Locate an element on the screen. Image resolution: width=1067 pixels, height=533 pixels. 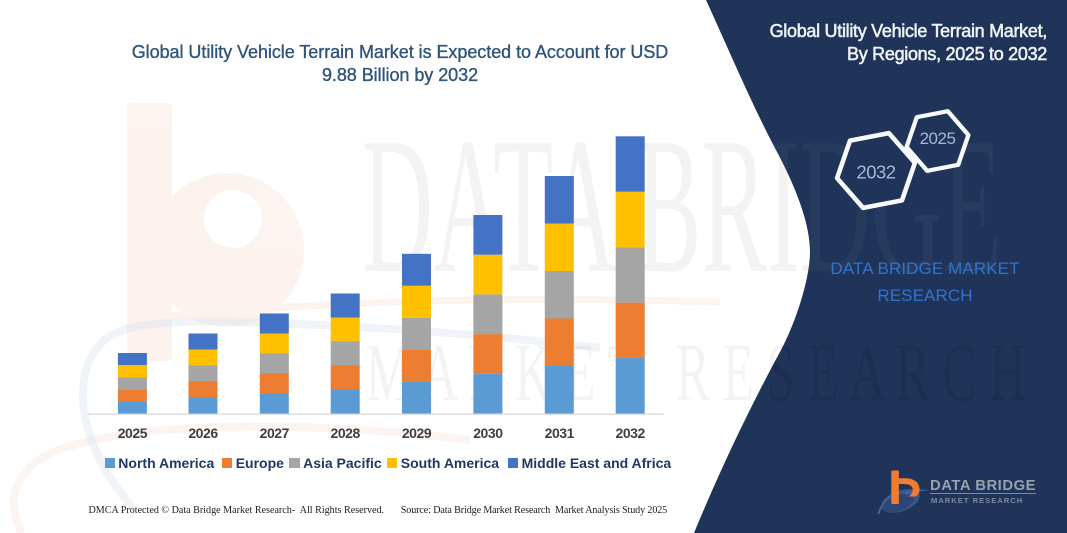
svg-text: 2032 is located at coordinates (875, 172).